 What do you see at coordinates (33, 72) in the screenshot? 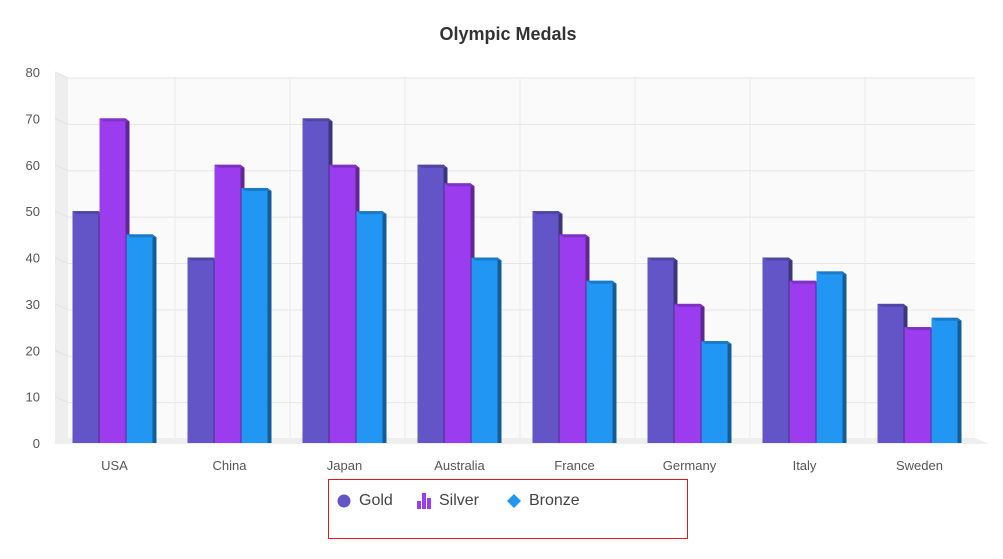
I see `y-tick-label: 80` at bounding box center [33, 72].